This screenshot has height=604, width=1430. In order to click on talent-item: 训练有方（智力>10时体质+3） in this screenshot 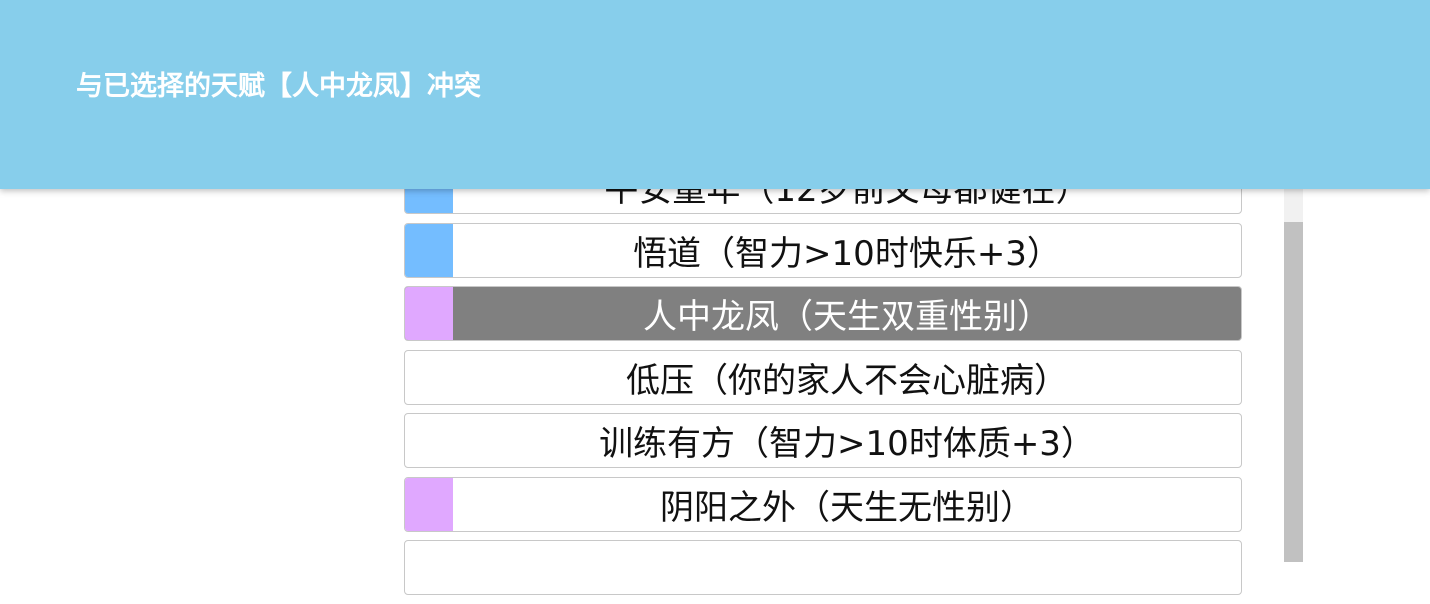, I will do `click(823, 440)`.